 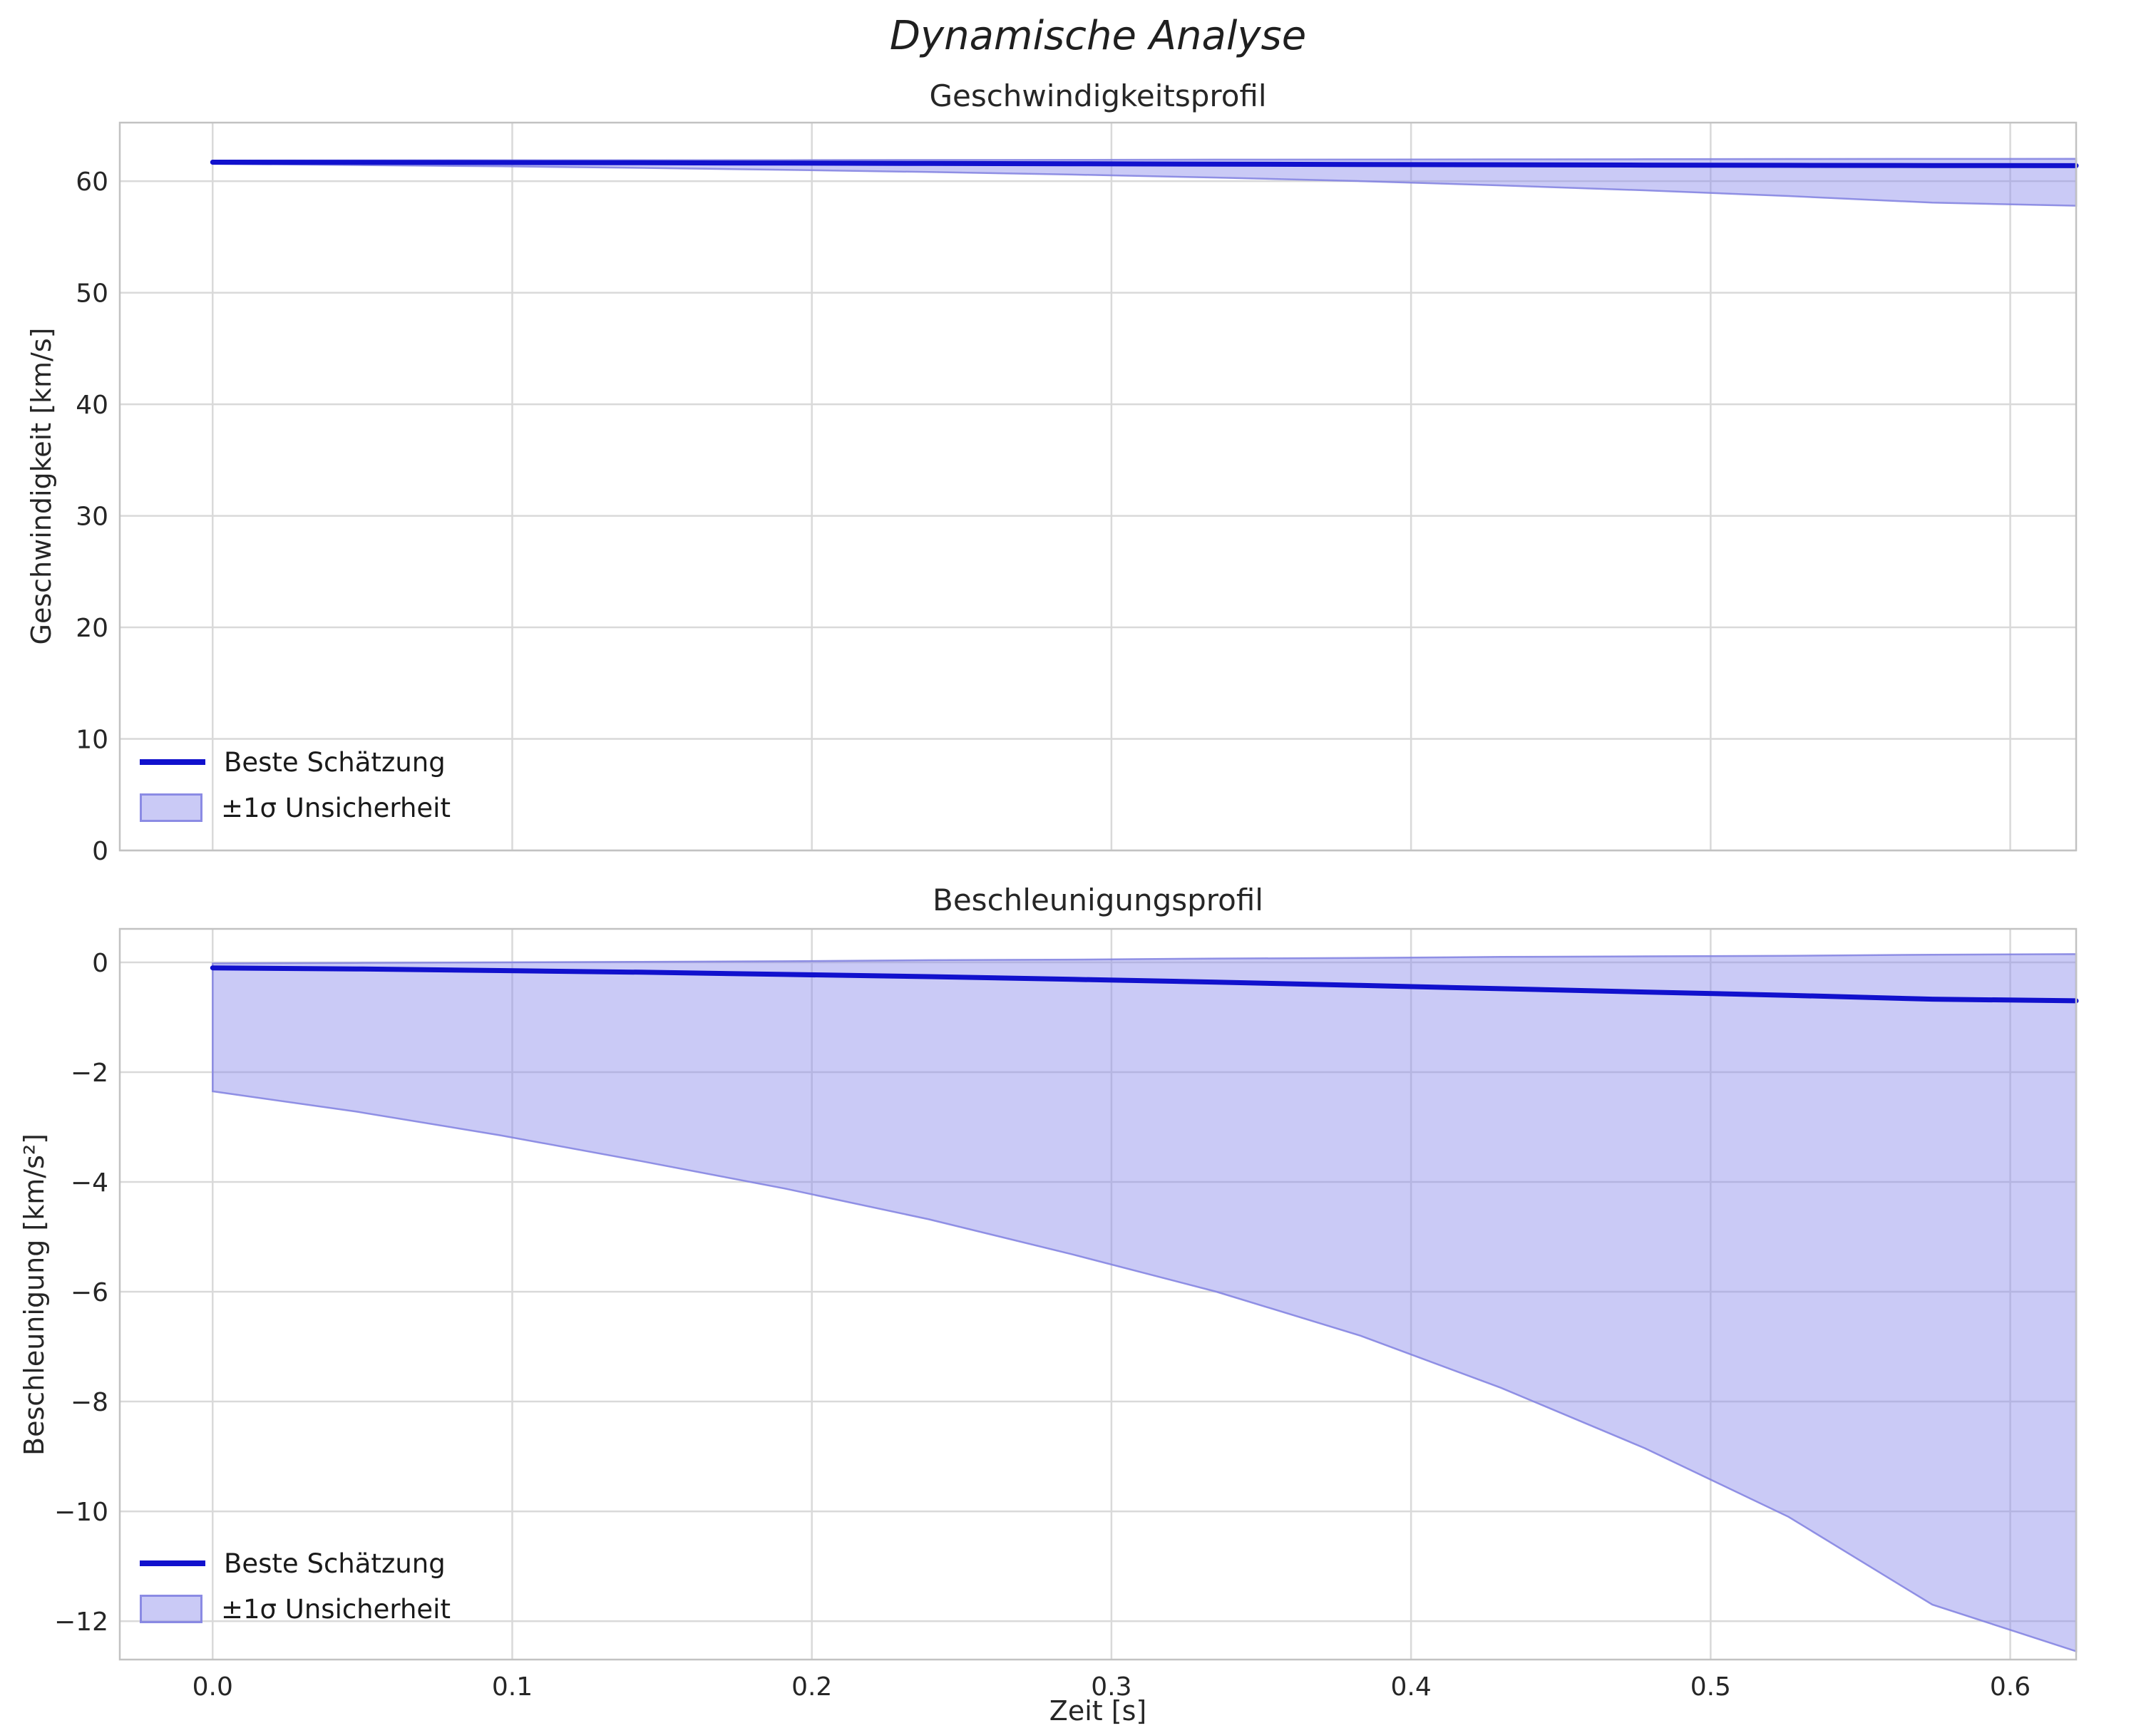 I want to click on svg-text: −8, so click(x=89, y=1402).